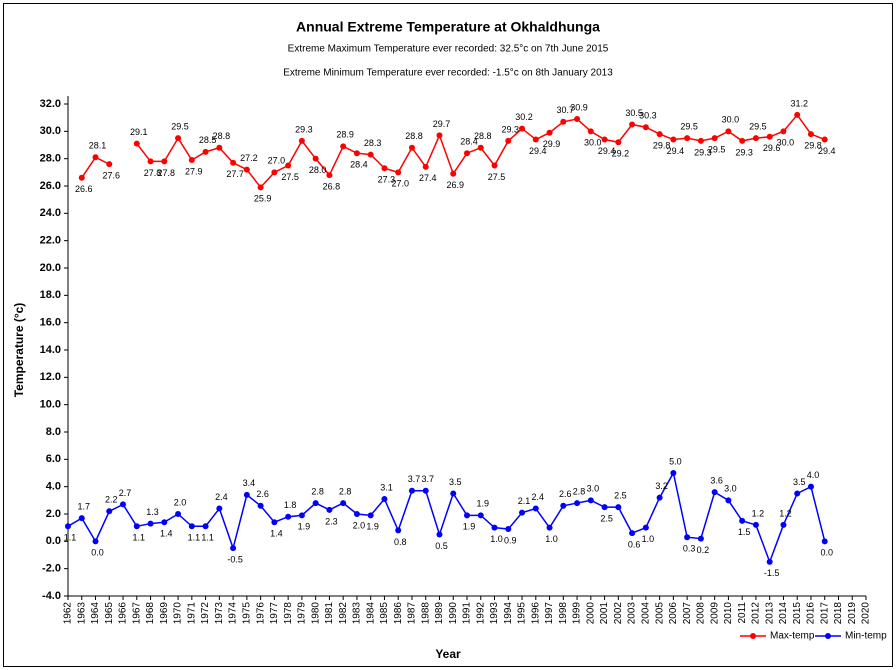  Describe the element at coordinates (439, 613) in the screenshot. I see `x-tick-label: 1989` at that location.